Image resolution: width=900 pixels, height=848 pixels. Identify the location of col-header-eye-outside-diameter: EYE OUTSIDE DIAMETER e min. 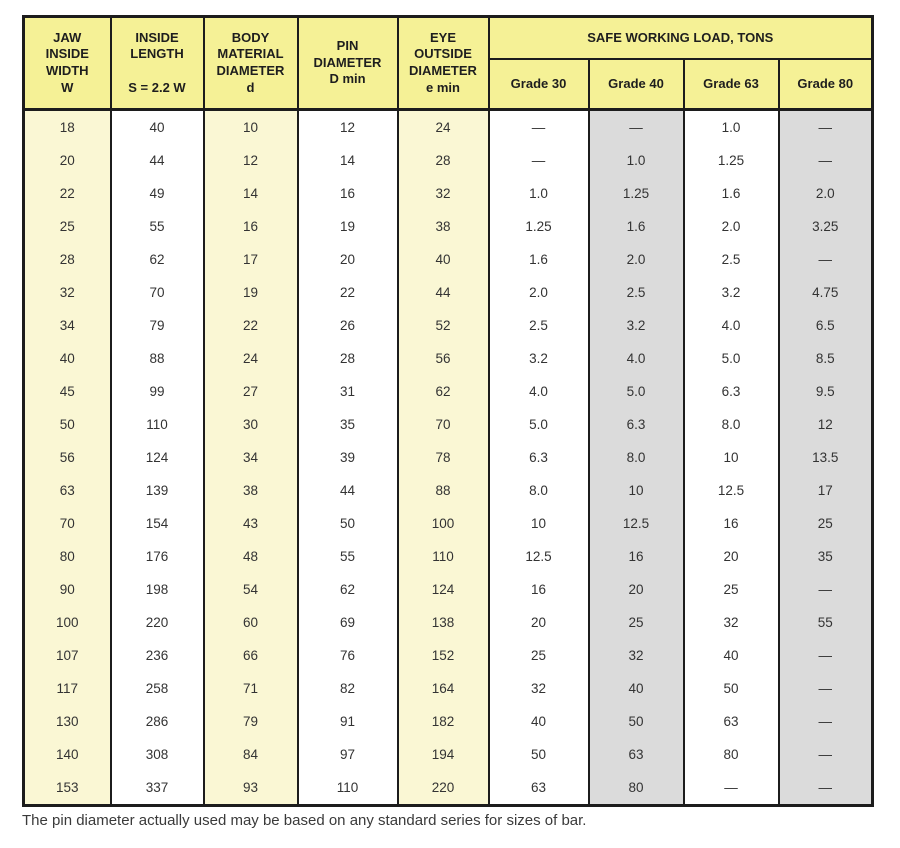
(443, 63).